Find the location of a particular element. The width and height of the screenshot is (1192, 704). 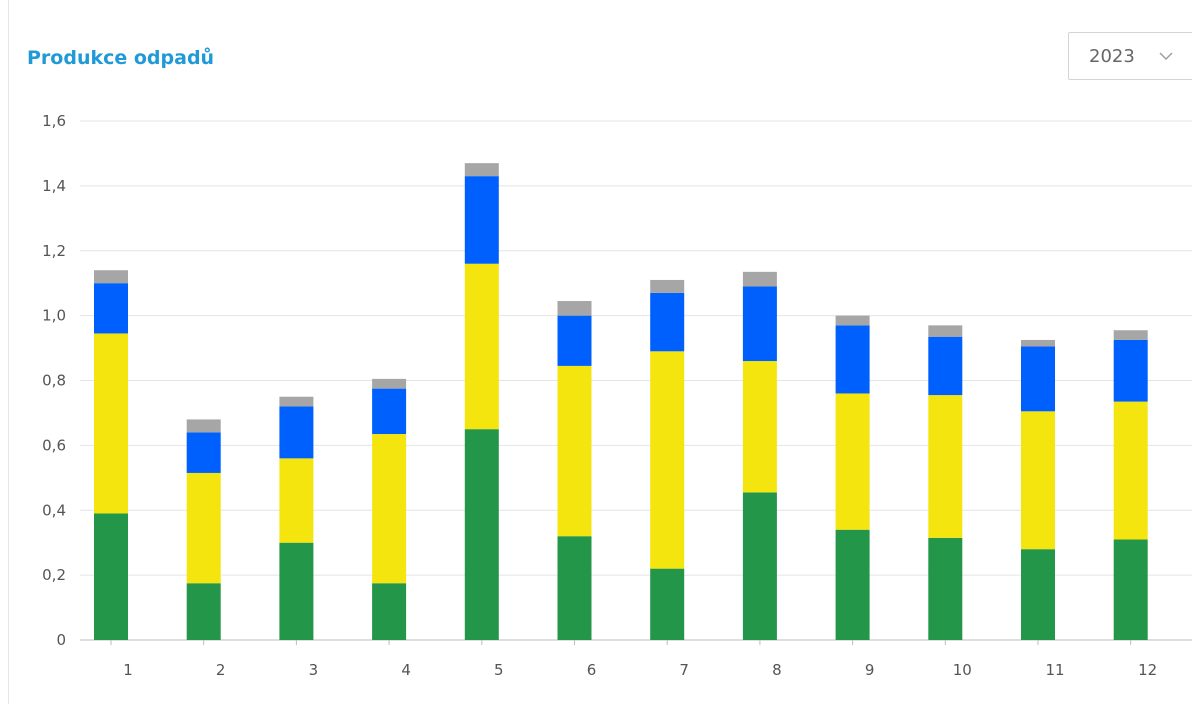

x-tick-label: 12 is located at coordinates (1147, 670).